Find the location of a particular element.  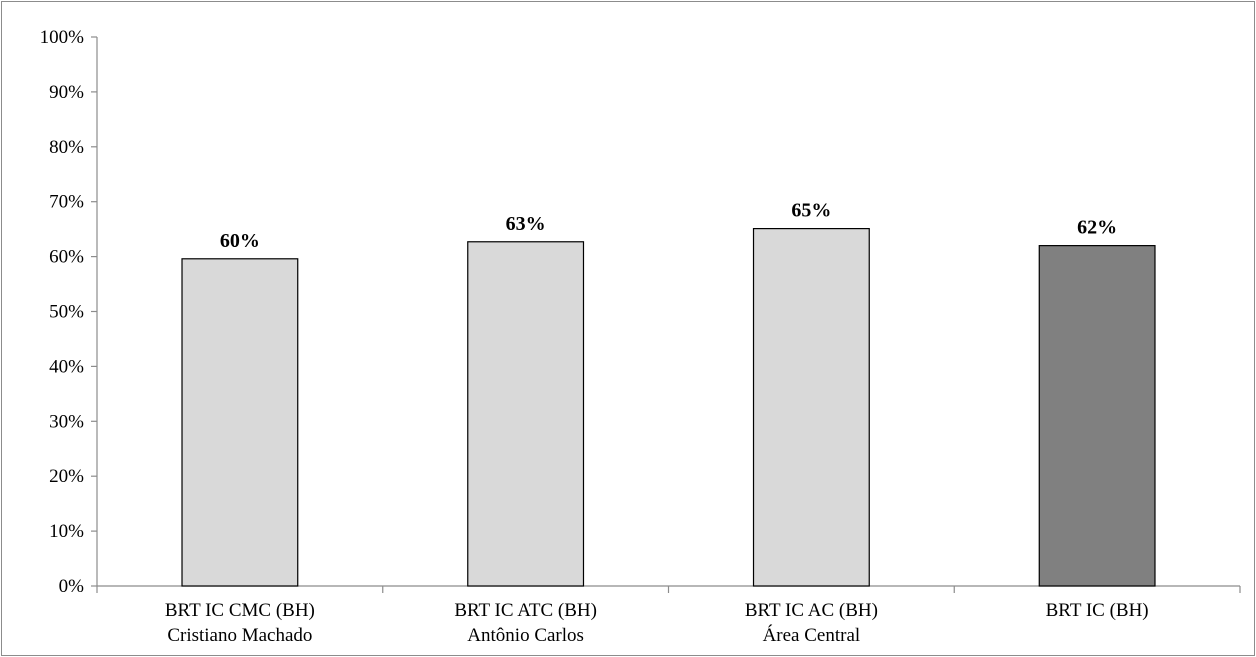

x-axis is located at coordinates (668, 589).